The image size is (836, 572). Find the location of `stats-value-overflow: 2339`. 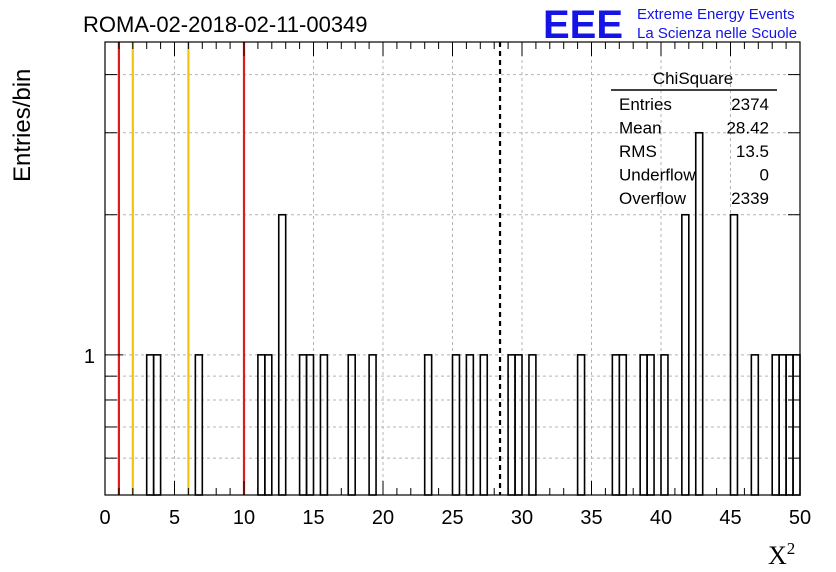

stats-value-overflow: 2339 is located at coordinates (750, 198).